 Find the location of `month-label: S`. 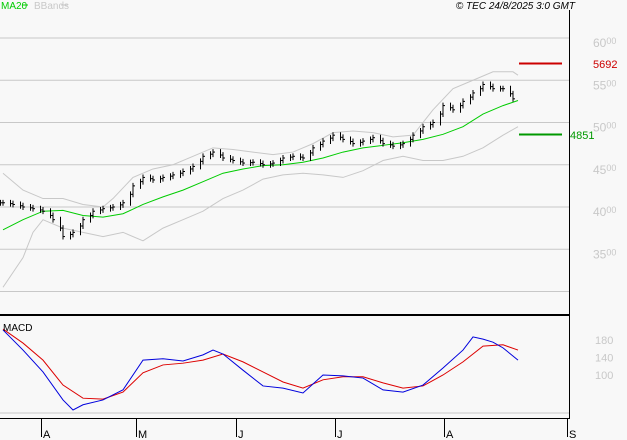

month-label: S is located at coordinates (572, 434).